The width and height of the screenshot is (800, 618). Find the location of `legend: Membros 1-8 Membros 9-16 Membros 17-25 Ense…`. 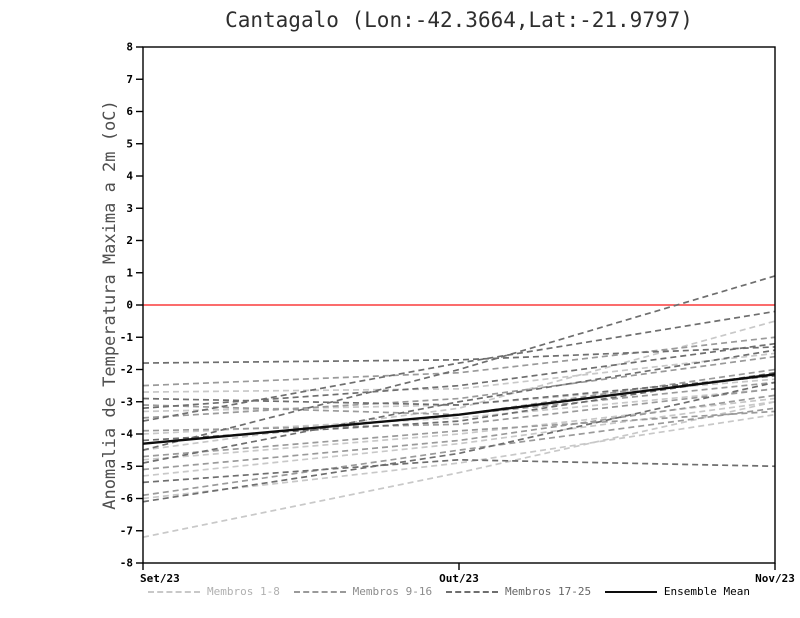

legend: Membros 1-8 Membros 9-16 Membros 17-25 Ense… is located at coordinates (449, 591).